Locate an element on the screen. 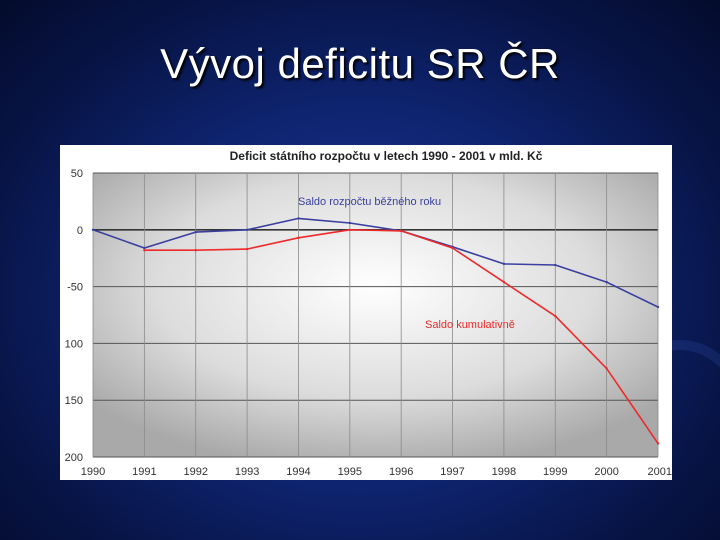 The width and height of the screenshot is (720, 540). y-tick-label: 100 is located at coordinates (74, 344).